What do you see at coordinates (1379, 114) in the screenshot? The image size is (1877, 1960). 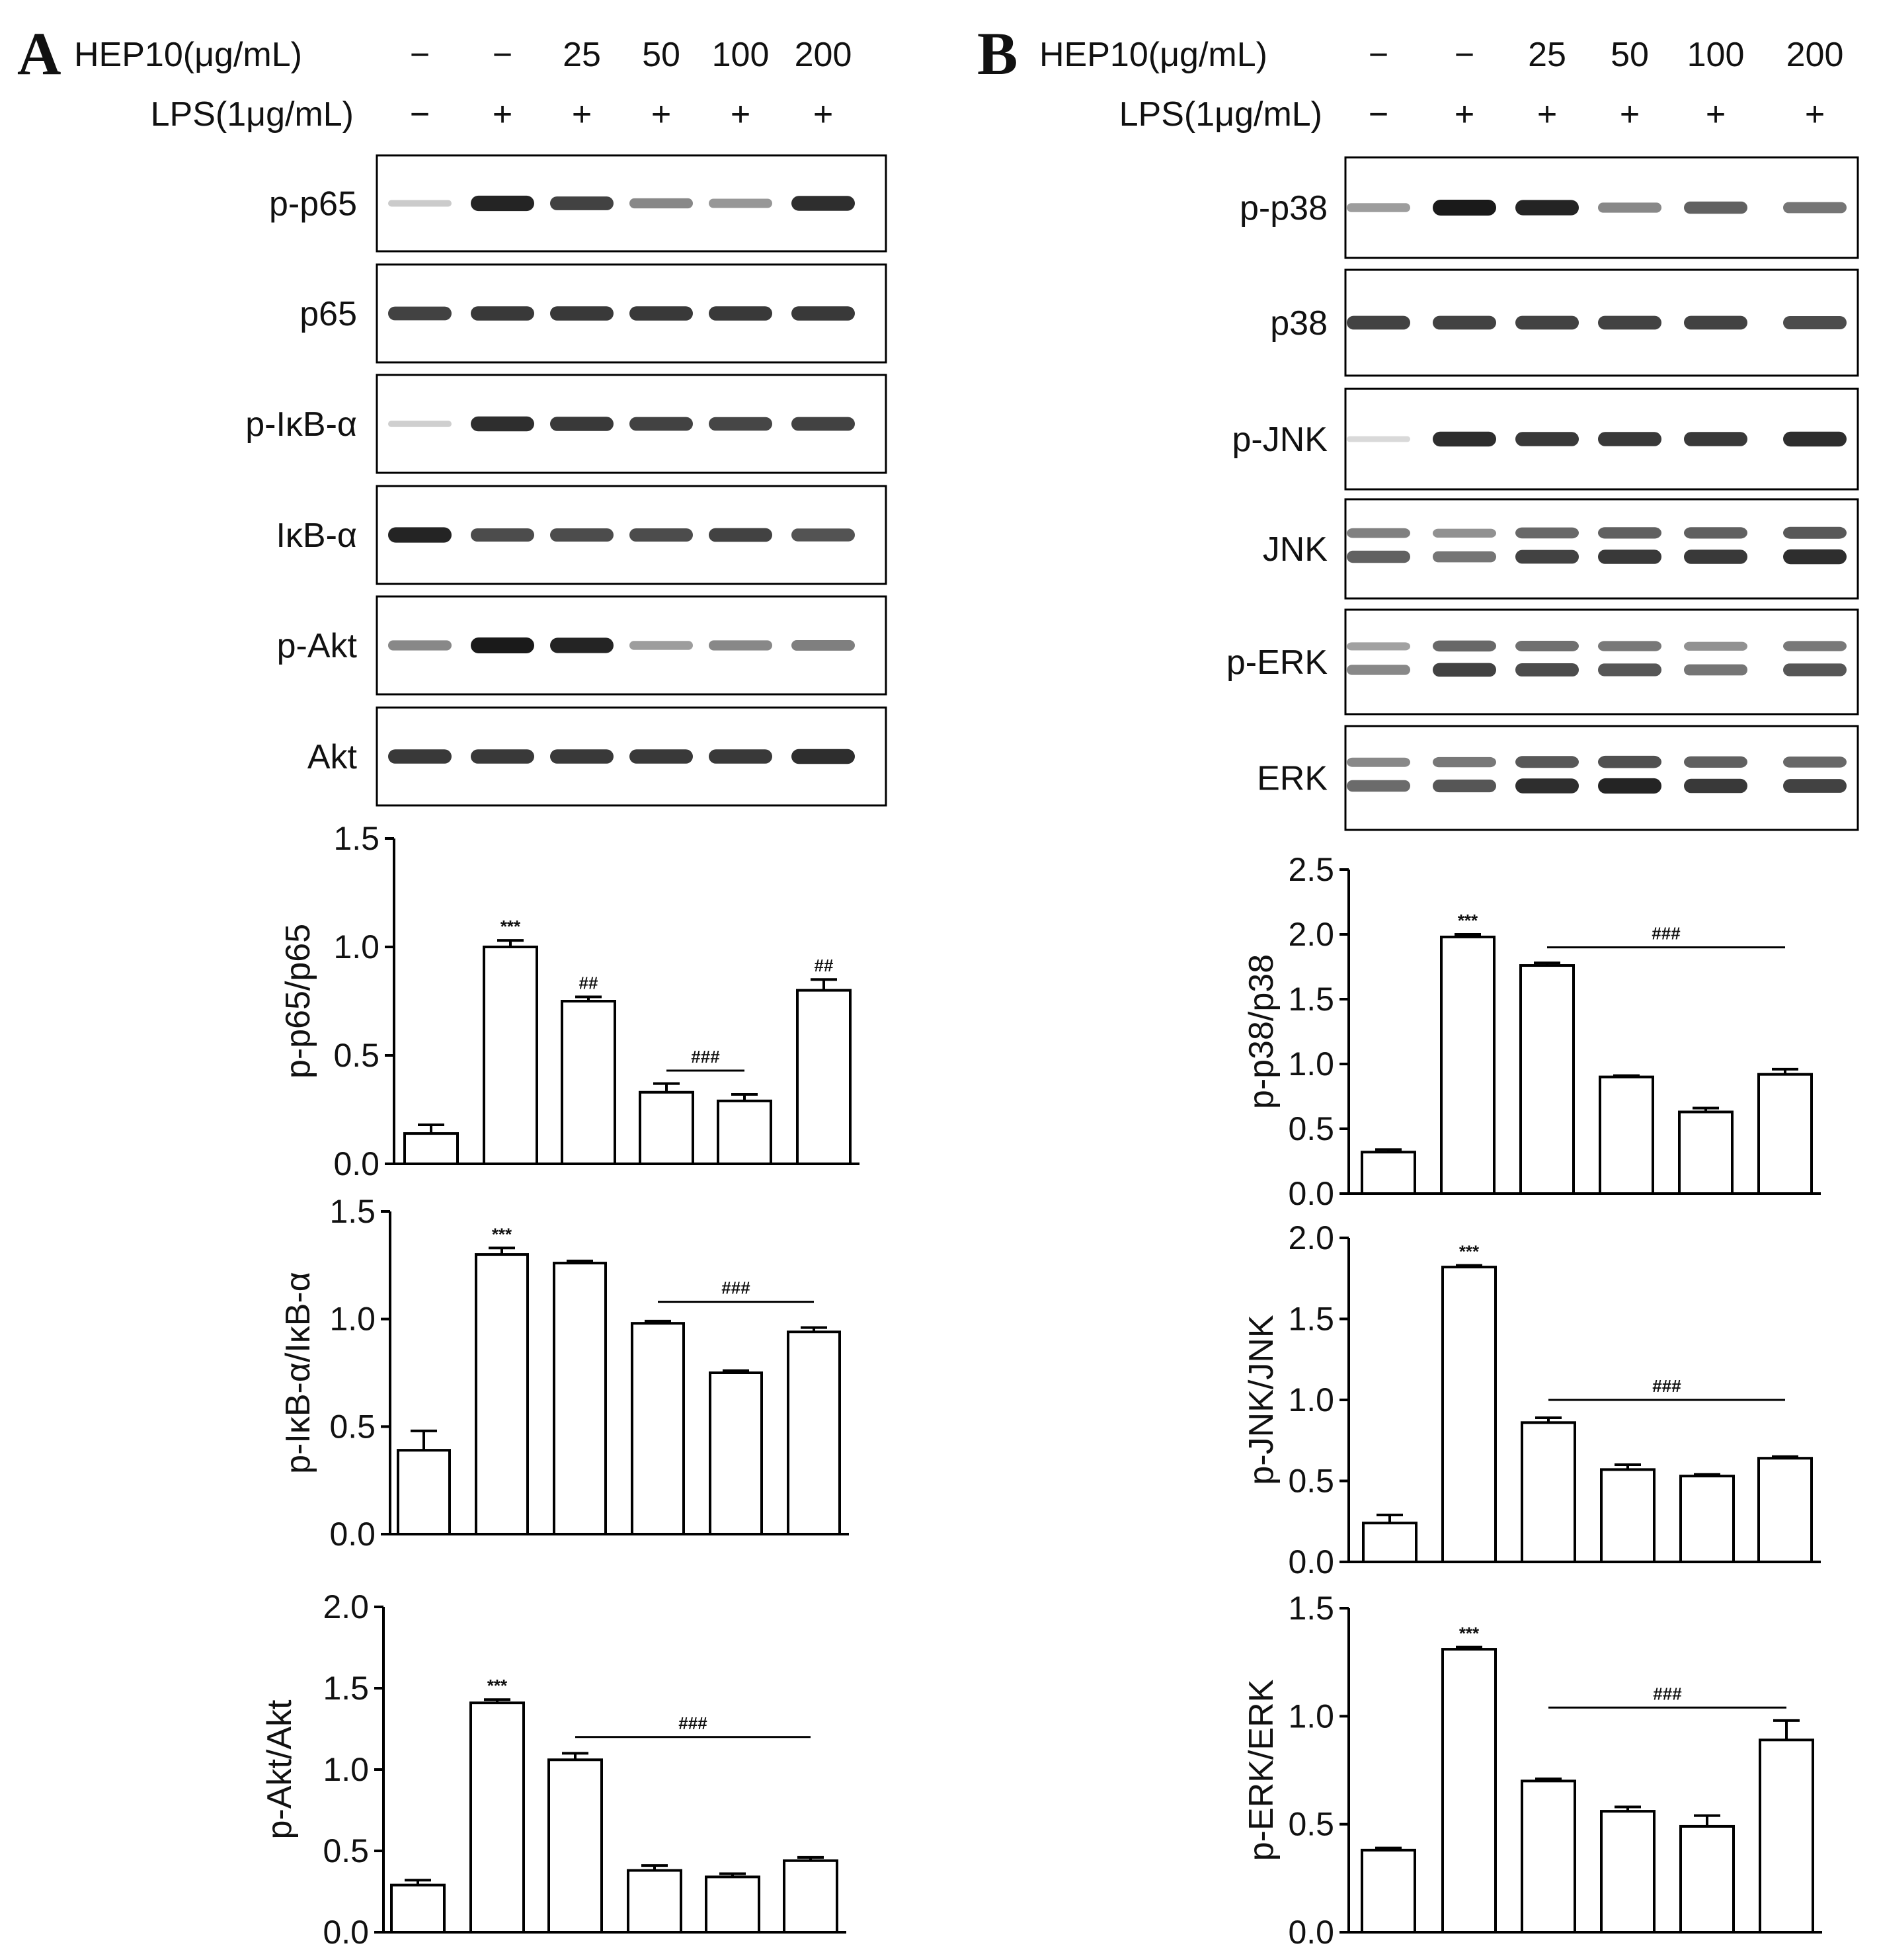 I see `lps-sign-lane-1: −` at bounding box center [1379, 114].